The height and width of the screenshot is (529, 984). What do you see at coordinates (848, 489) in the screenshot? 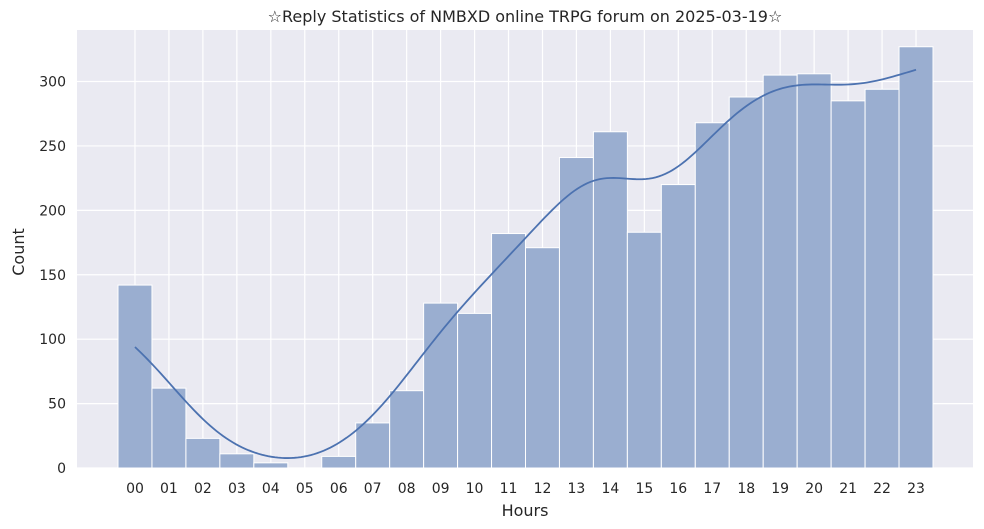
I see `x-tick-label: 21` at bounding box center [848, 489].